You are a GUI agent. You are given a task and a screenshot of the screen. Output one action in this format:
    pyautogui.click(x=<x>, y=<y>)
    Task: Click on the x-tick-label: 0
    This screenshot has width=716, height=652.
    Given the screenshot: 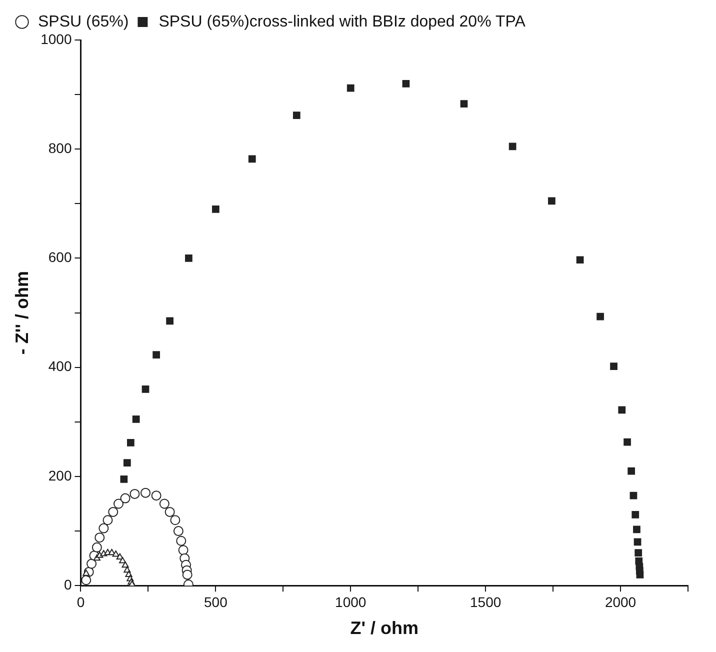 What is the action you would take?
    pyautogui.click(x=80, y=602)
    